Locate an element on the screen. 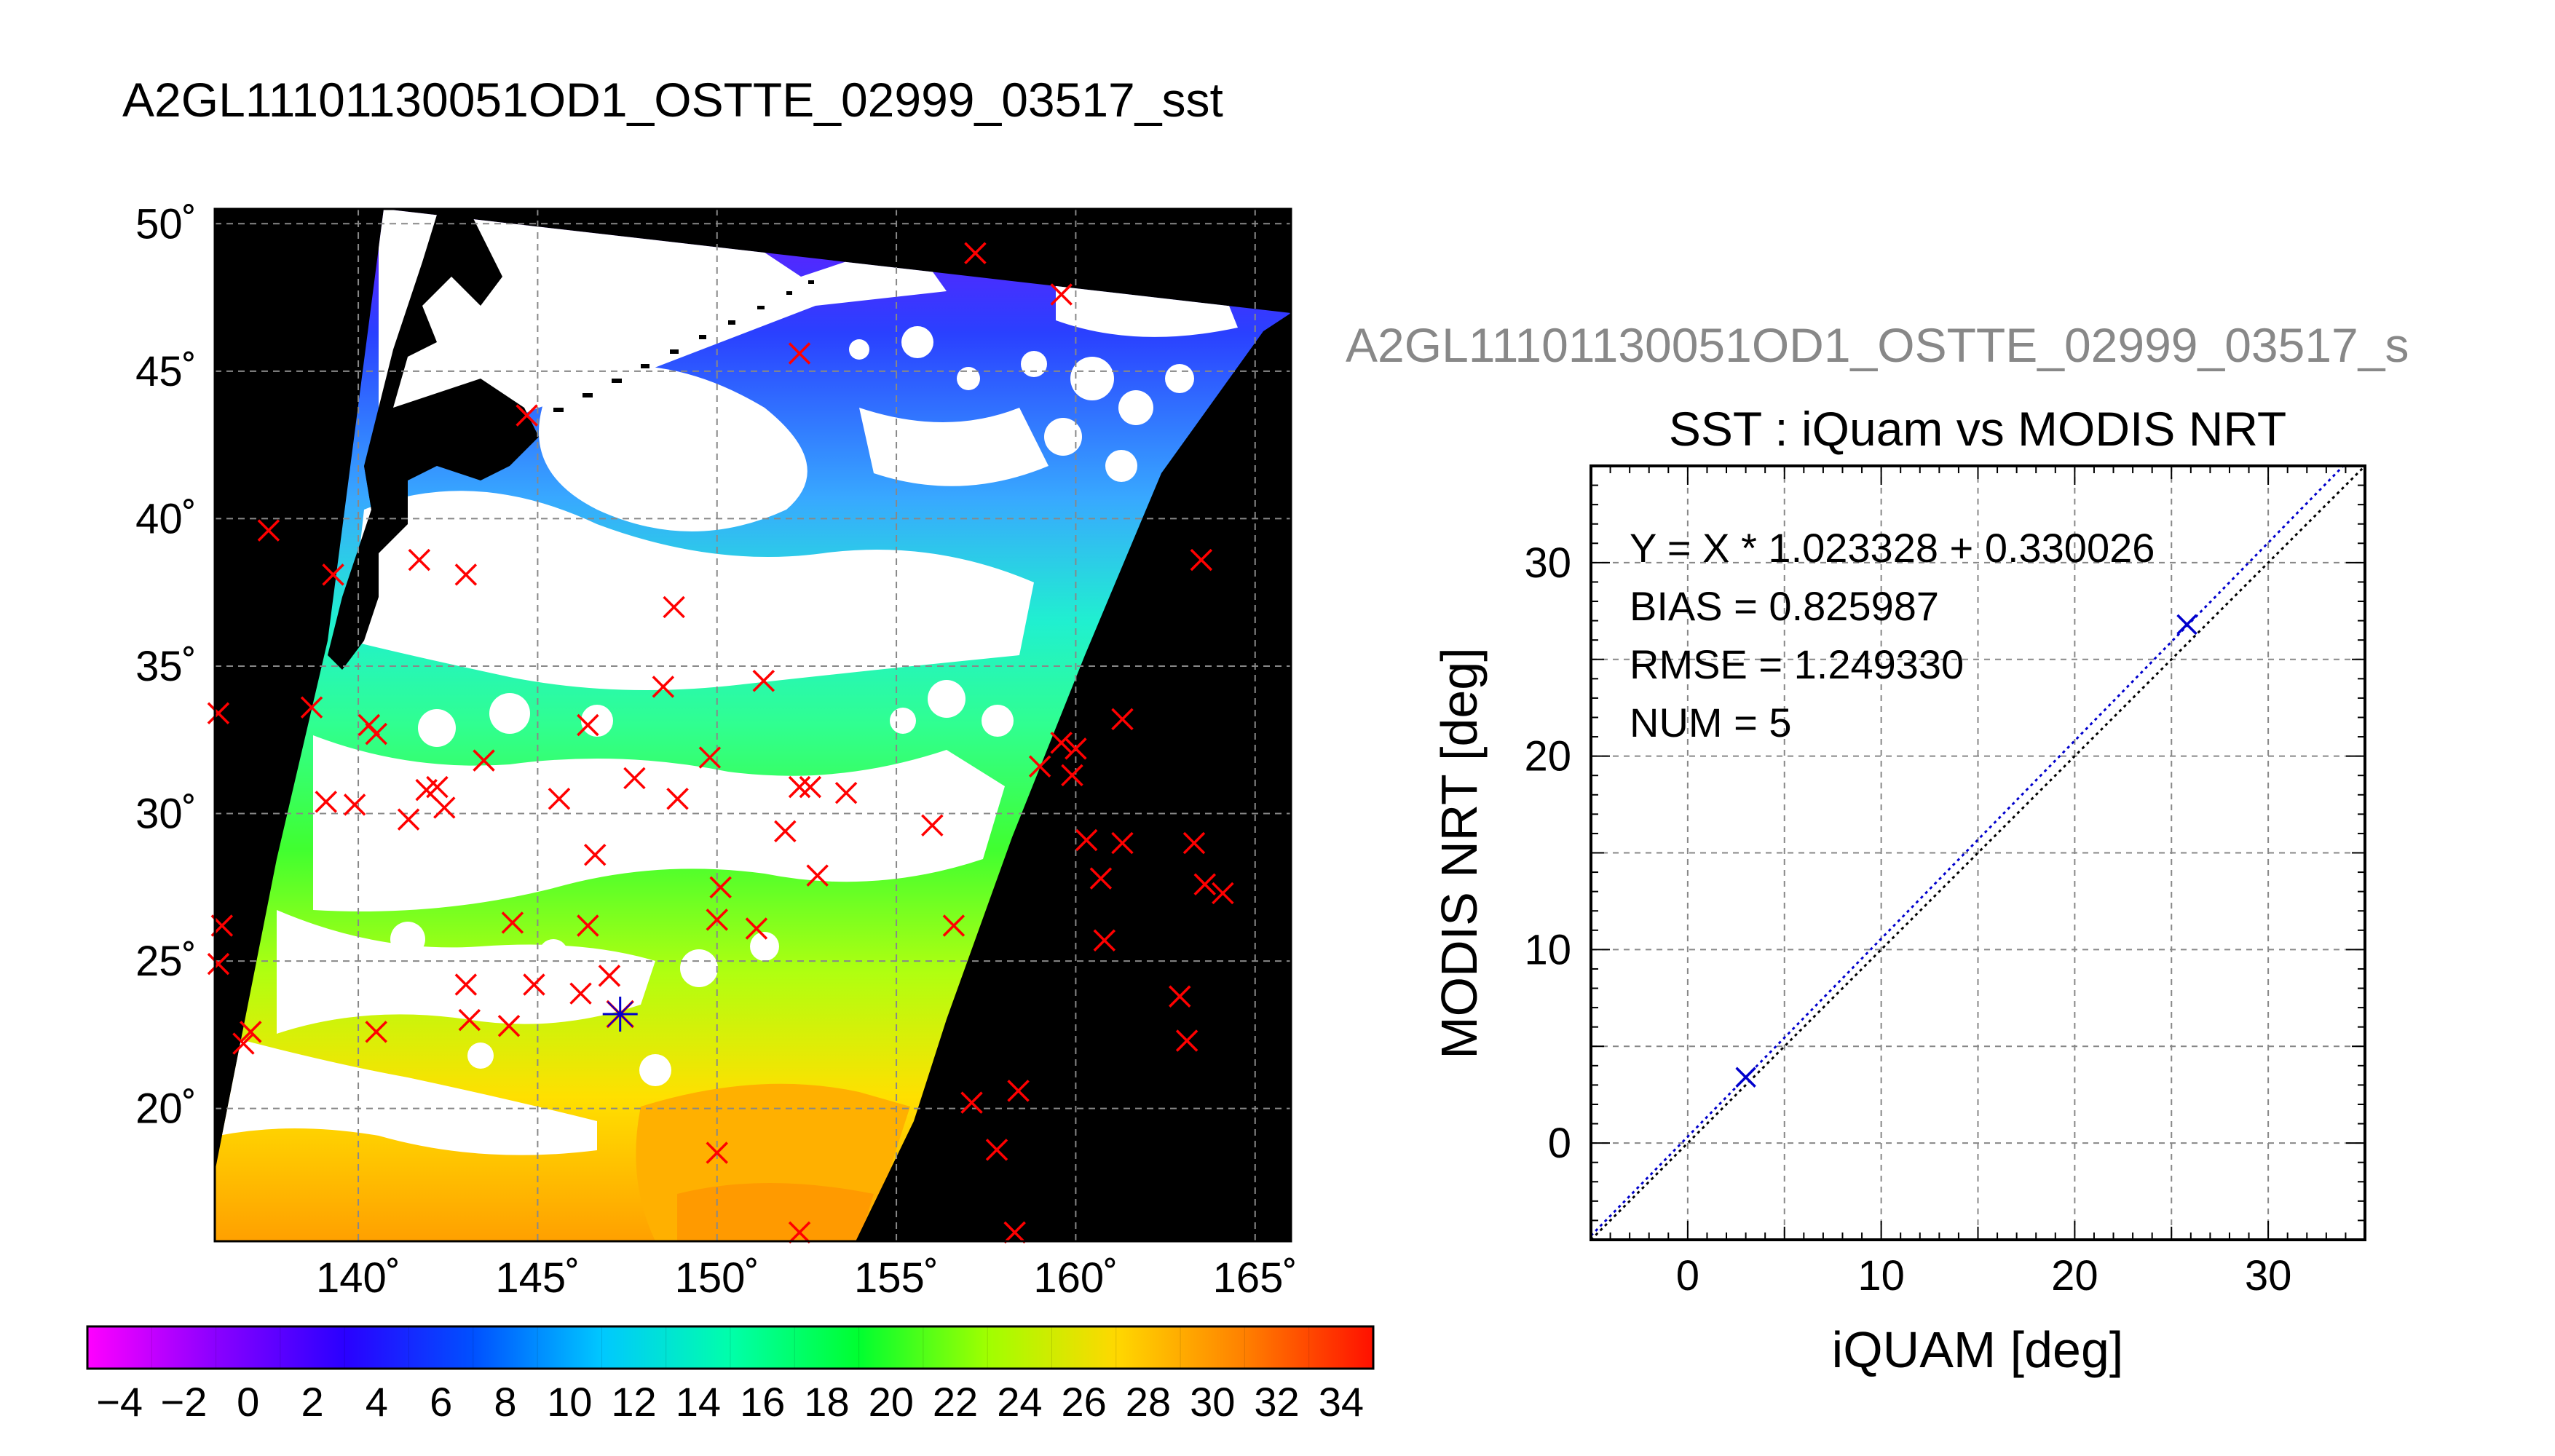  lon-tick-label: 145˚ is located at coordinates (537, 1278).